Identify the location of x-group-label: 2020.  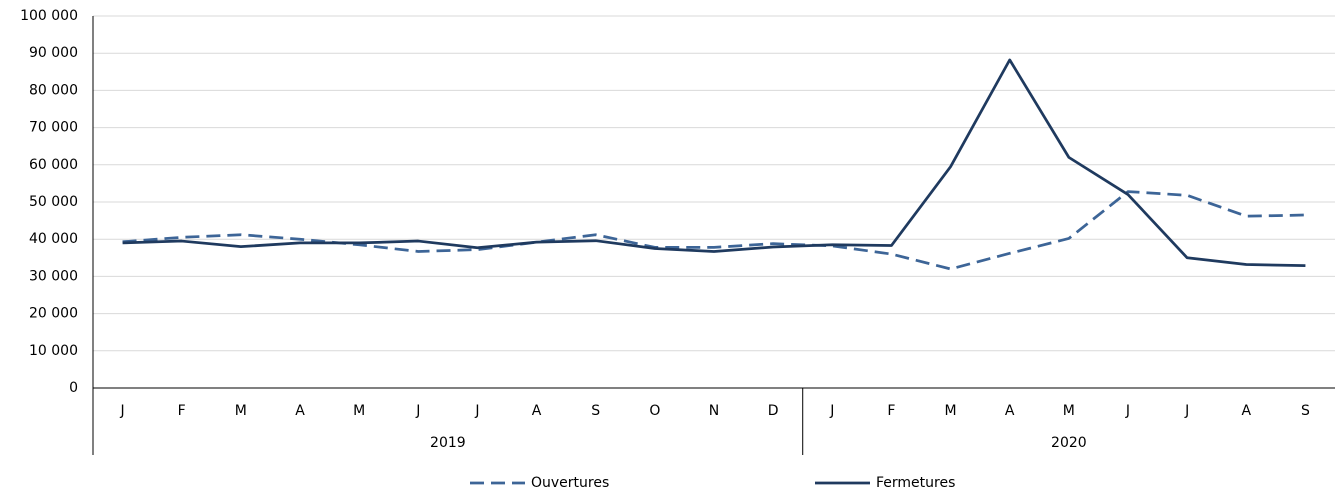
(1069, 443).